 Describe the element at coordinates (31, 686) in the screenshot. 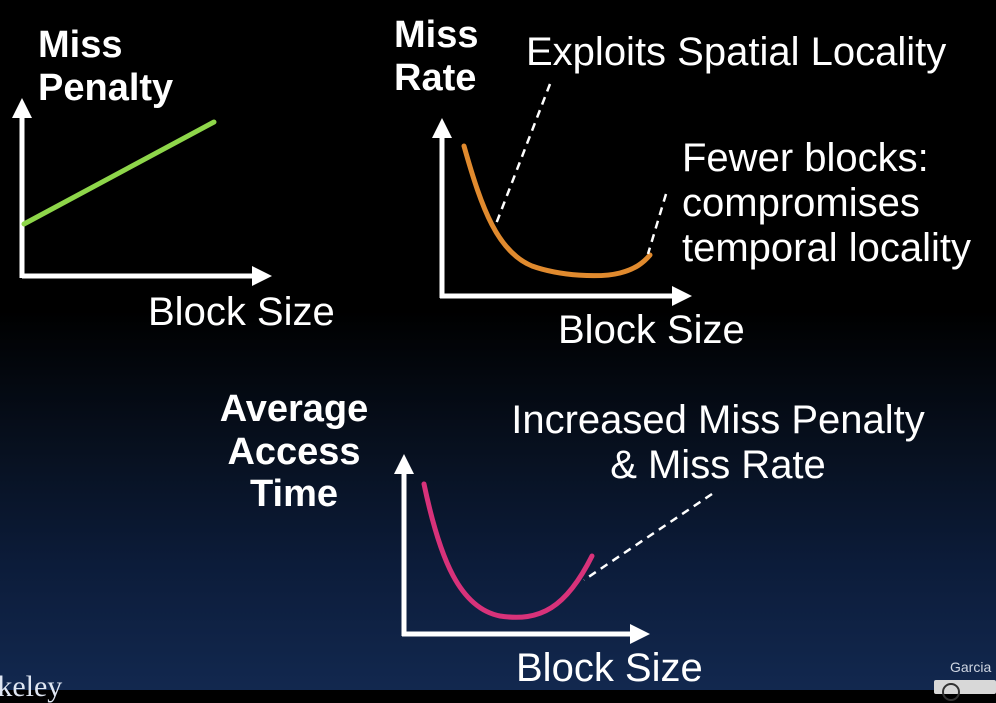

I see `berkeley-footer-text: Berkeley` at that location.